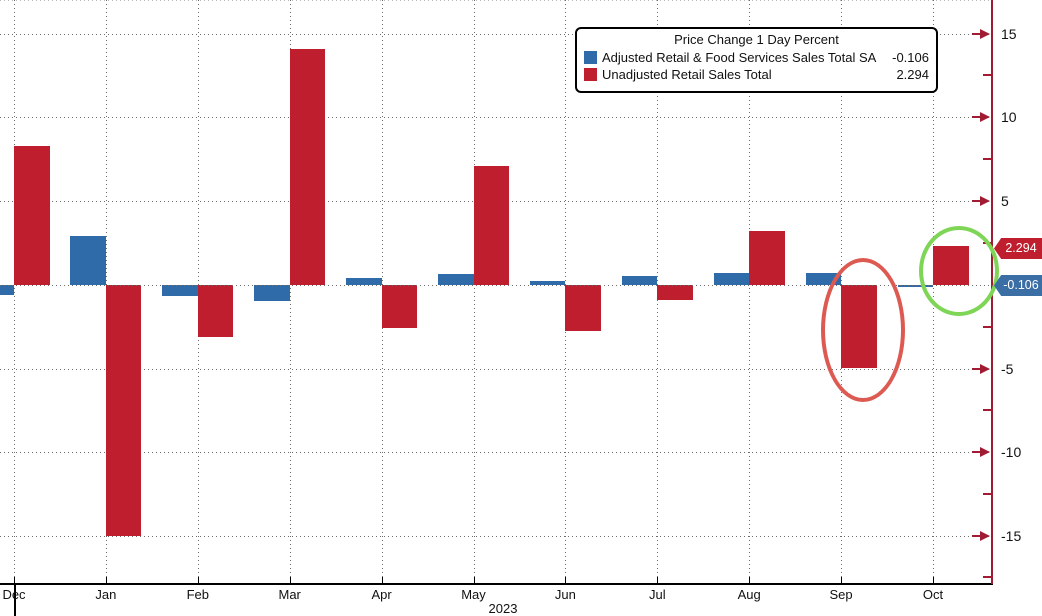 The height and width of the screenshot is (616, 1042). Describe the element at coordinates (456, 279) in the screenshot. I see `bar-may-adjusted` at that location.